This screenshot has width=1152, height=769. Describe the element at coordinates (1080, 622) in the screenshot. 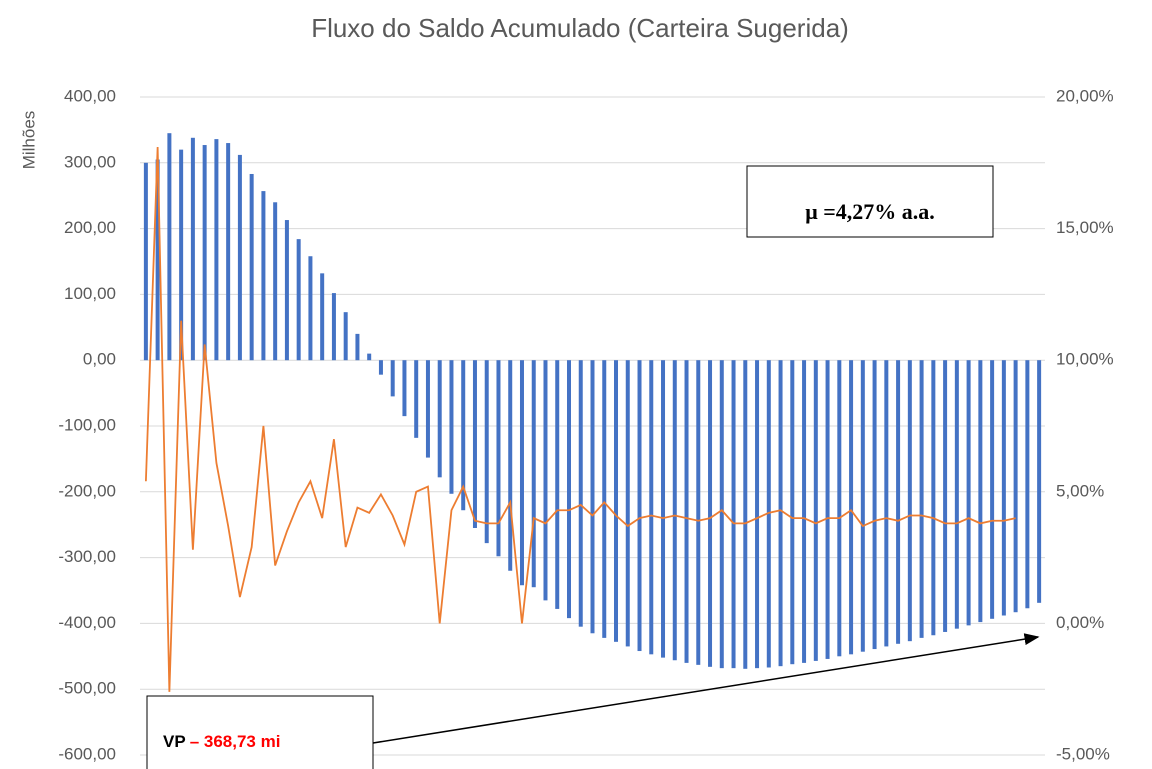

I see `y2-tick-label: 0,00%` at that location.